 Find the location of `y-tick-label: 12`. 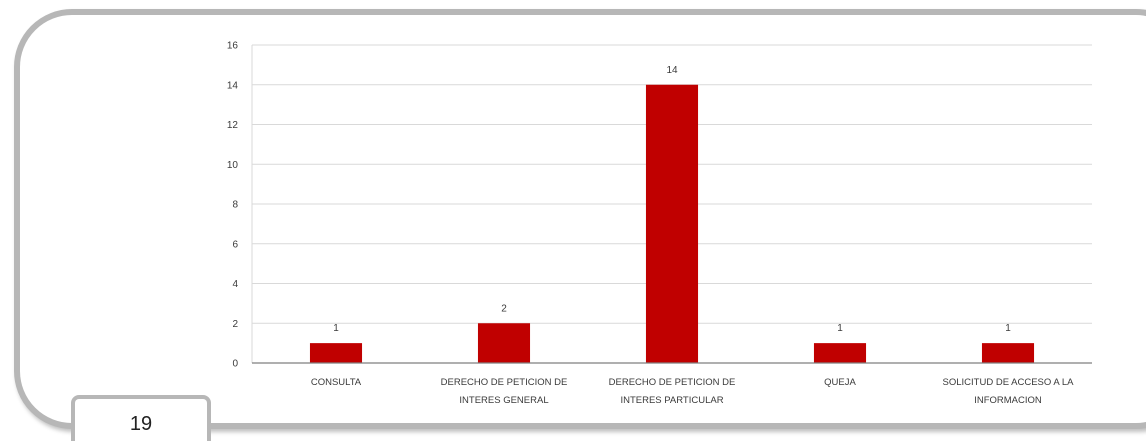

y-tick-label: 12 is located at coordinates (233, 125).